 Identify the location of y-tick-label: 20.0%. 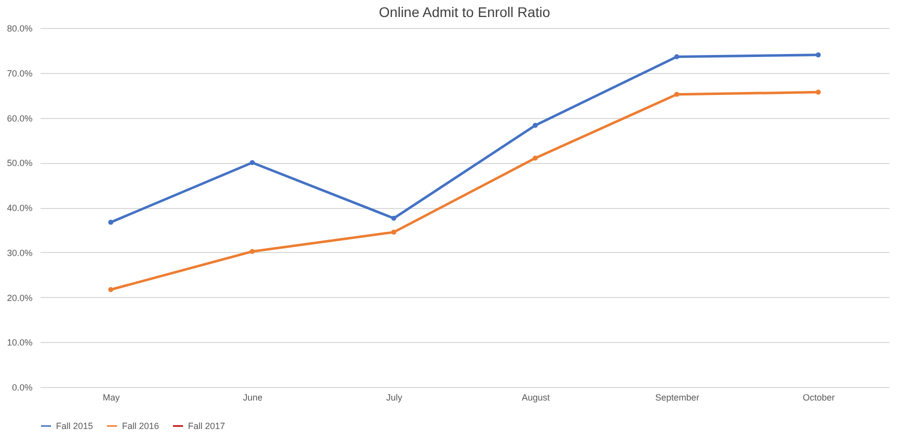
(19, 297).